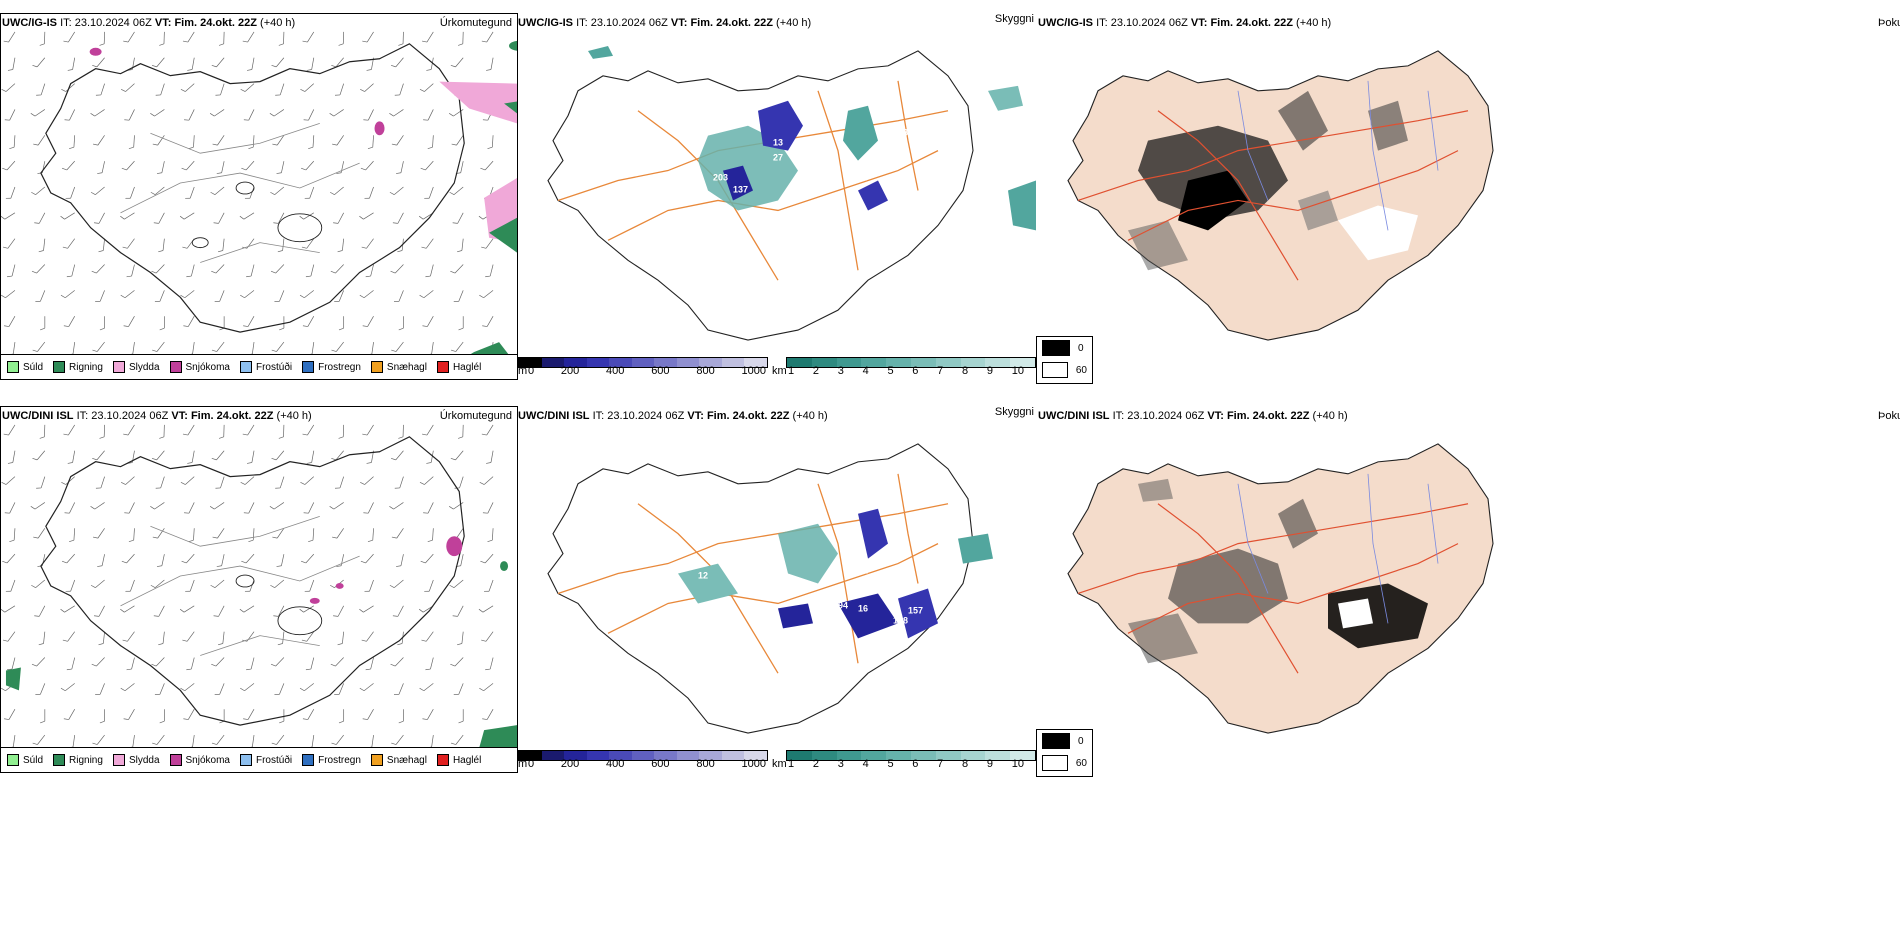  Describe the element at coordinates (467, 760) in the screenshot. I see `legend-label: Haglél` at that location.